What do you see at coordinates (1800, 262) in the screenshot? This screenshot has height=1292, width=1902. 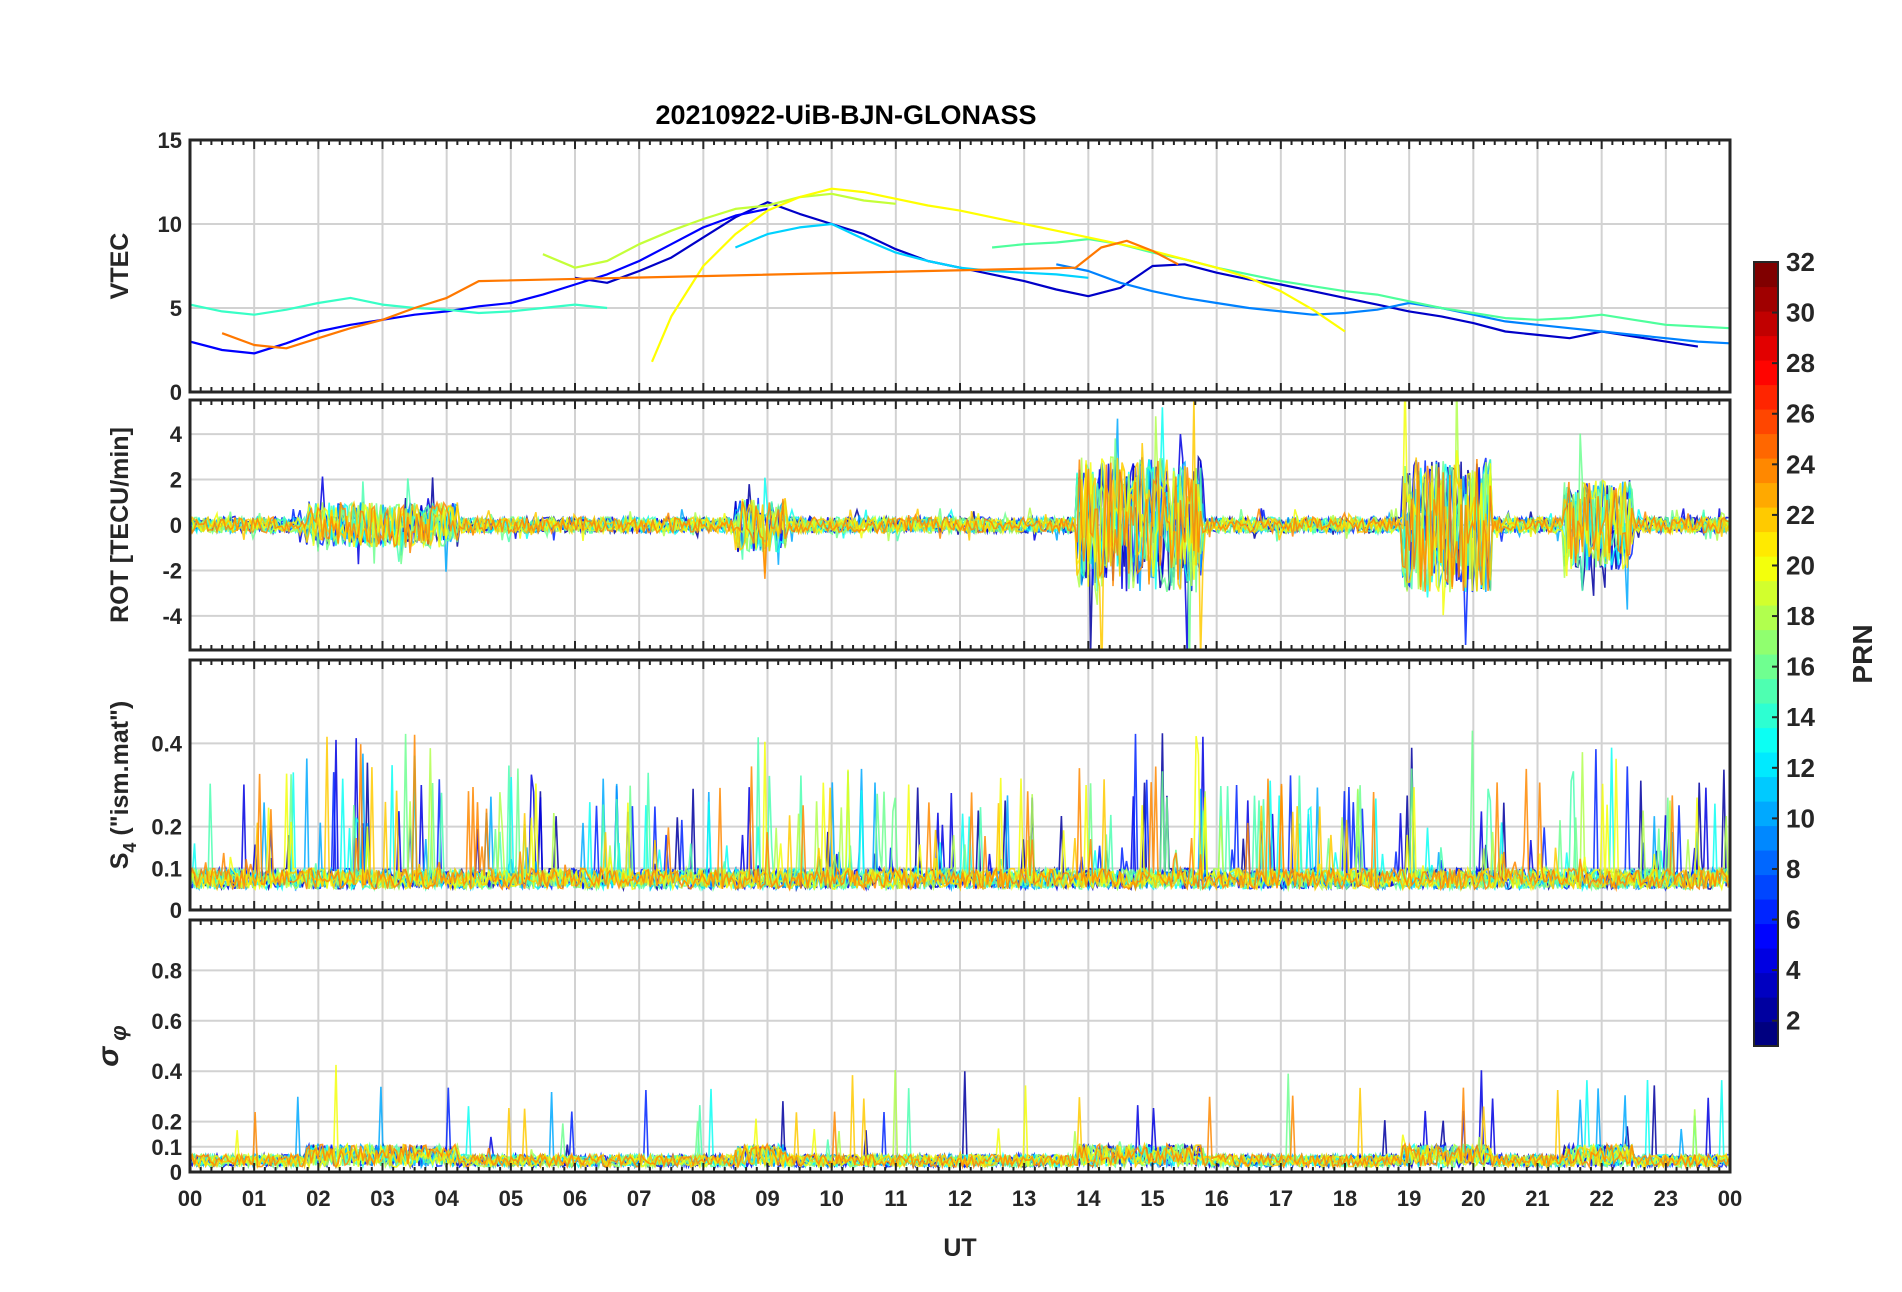 I see `colorbar-tick-label: 32` at bounding box center [1800, 262].